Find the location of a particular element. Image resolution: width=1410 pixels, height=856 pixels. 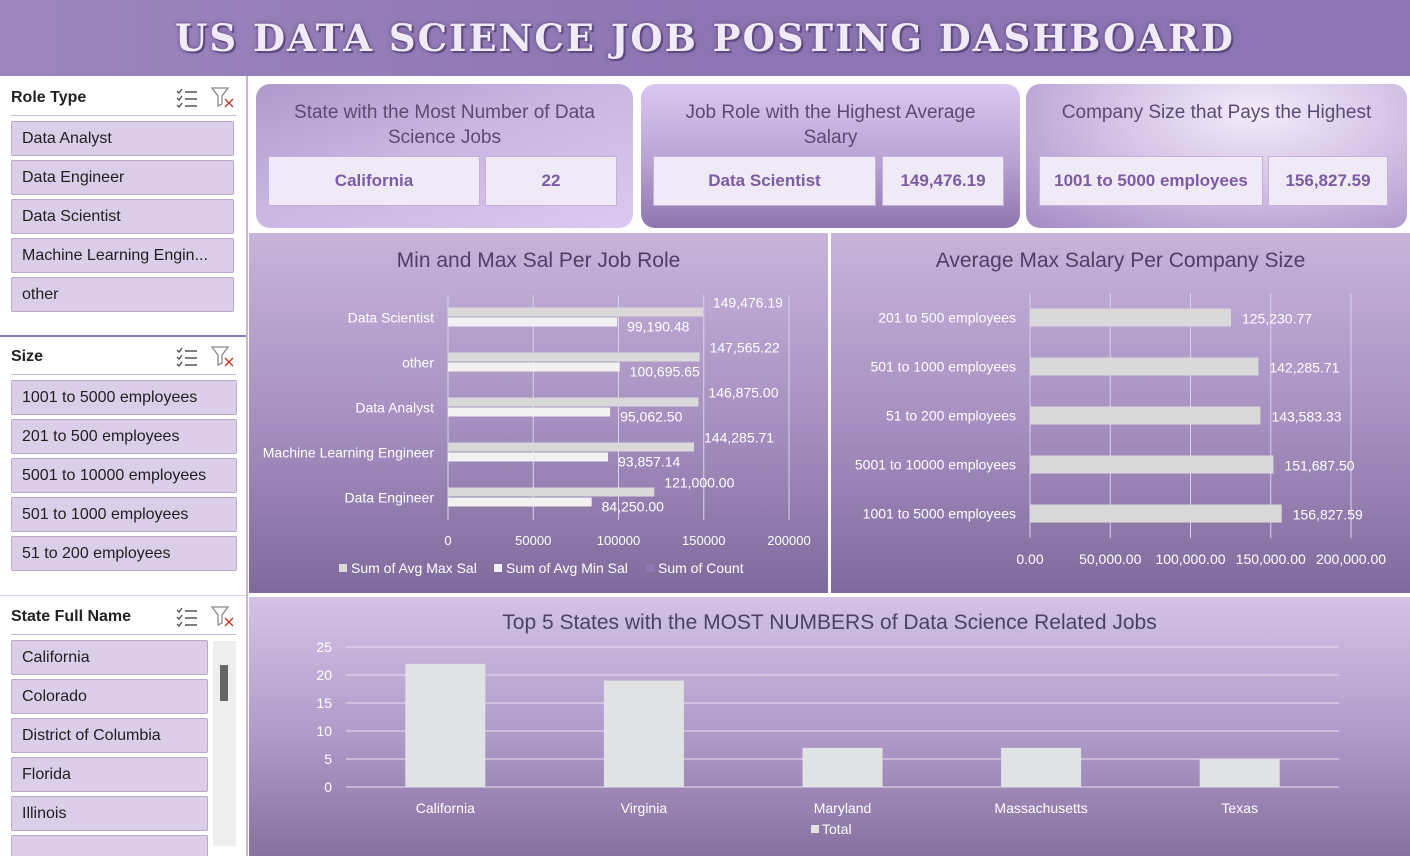

slicer-item: District of Columbia is located at coordinates (109, 735).